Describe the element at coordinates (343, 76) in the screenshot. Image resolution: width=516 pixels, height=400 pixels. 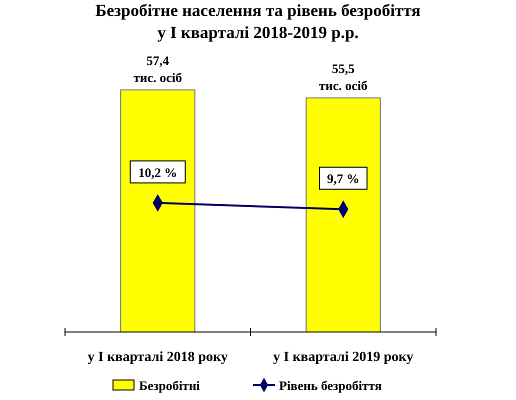
I see `data-label: 55,5 тис. осіб` at that location.